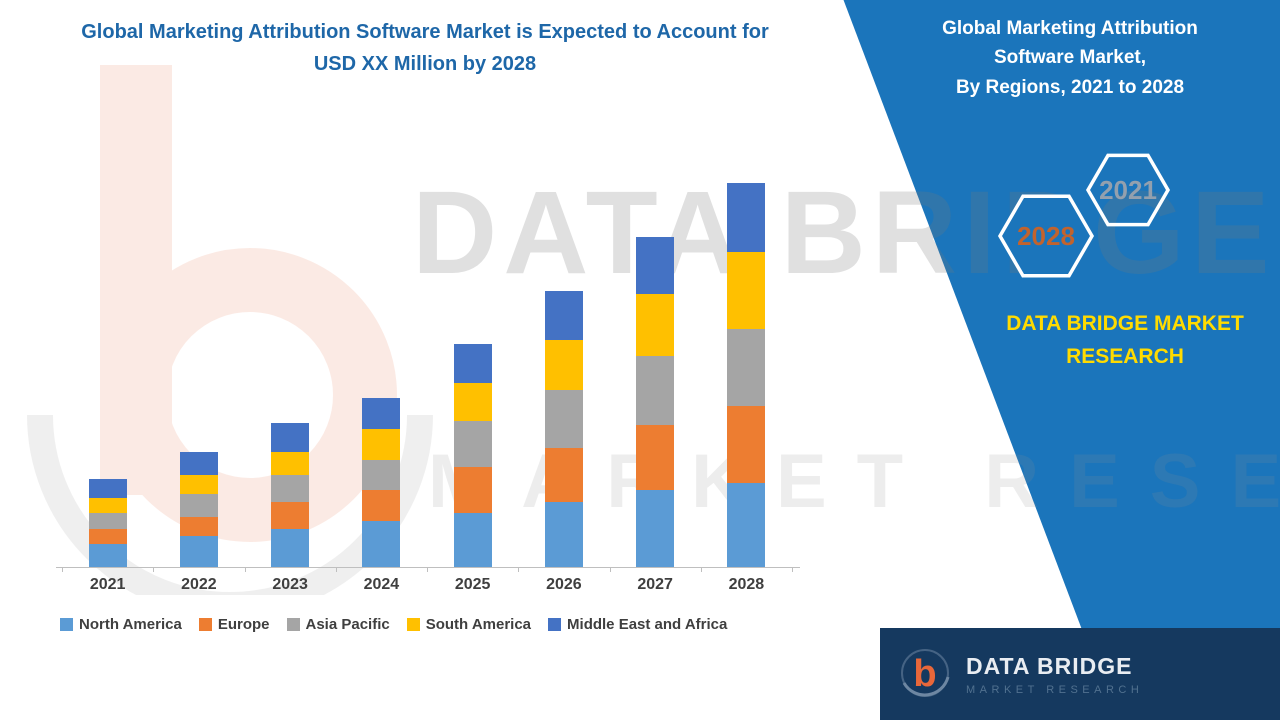  What do you see at coordinates (1125, 356) in the screenshot?
I see `brand-wordmark-line2: RESEARCH` at bounding box center [1125, 356].